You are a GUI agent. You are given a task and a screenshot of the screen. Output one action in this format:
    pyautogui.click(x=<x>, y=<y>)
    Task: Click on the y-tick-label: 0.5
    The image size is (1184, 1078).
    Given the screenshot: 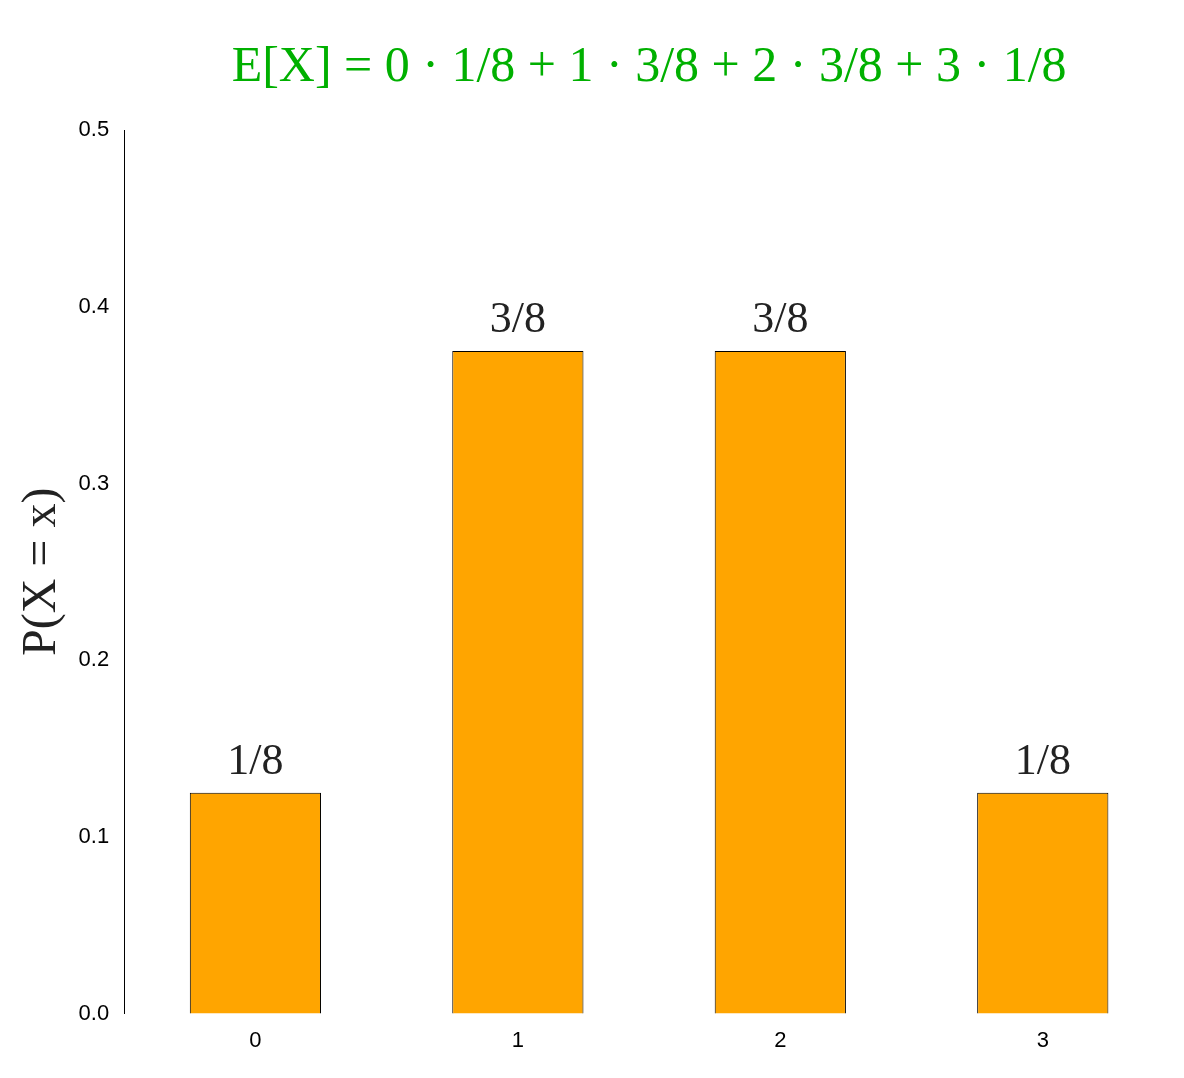 What is the action you would take?
    pyautogui.click(x=94, y=129)
    